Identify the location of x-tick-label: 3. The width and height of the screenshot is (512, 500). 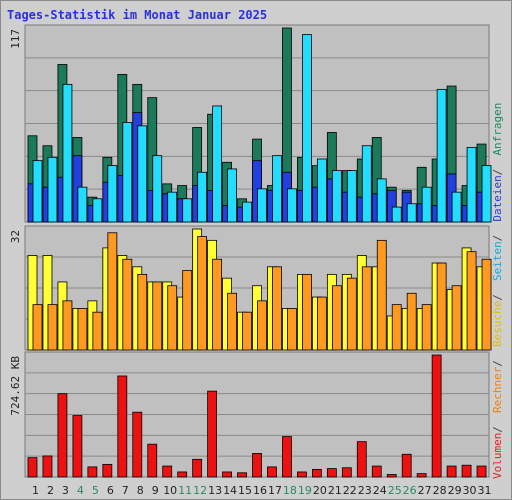
(65, 490).